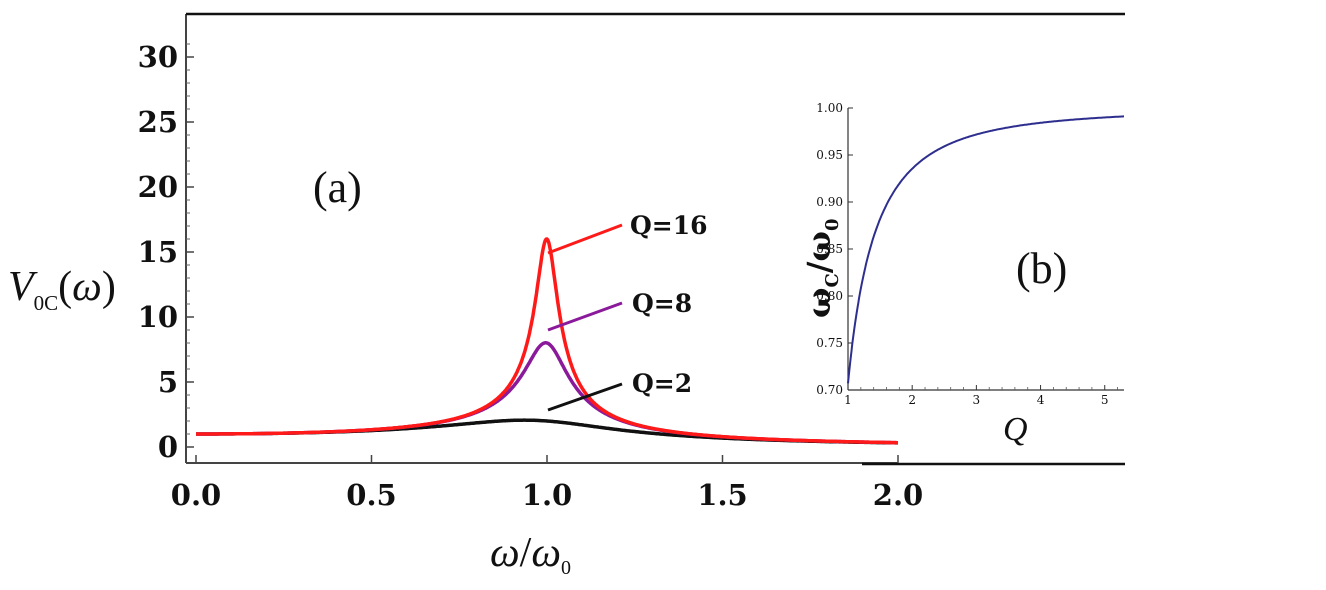  What do you see at coordinates (829, 390) in the screenshot?
I see `panel-b-y-tick-label: 0.70` at bounding box center [829, 390].